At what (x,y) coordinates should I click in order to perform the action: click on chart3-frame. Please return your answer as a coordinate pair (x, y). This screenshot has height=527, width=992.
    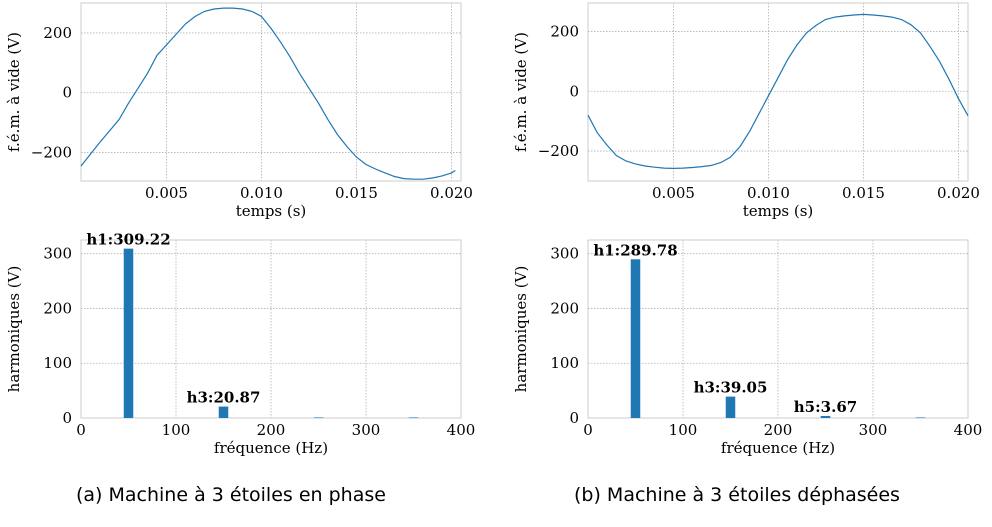
    Looking at the image, I should click on (778, 329).